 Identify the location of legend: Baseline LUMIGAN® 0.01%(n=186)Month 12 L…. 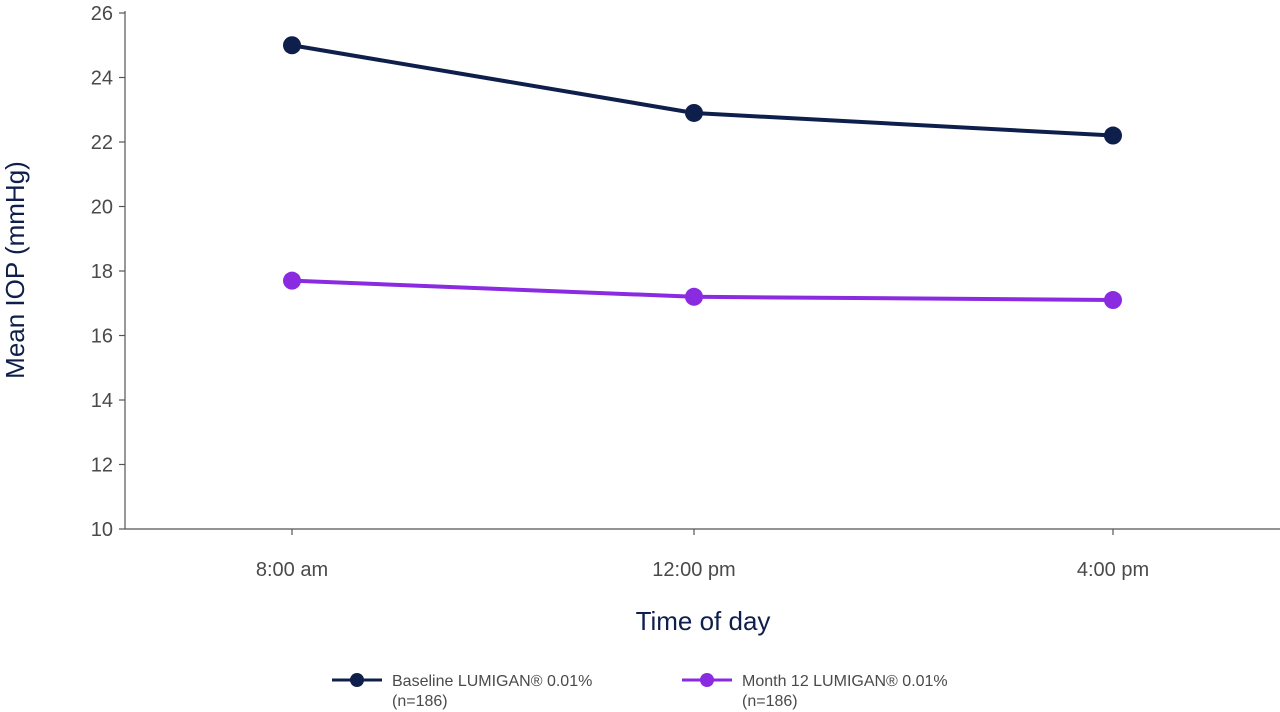
(640, 691).